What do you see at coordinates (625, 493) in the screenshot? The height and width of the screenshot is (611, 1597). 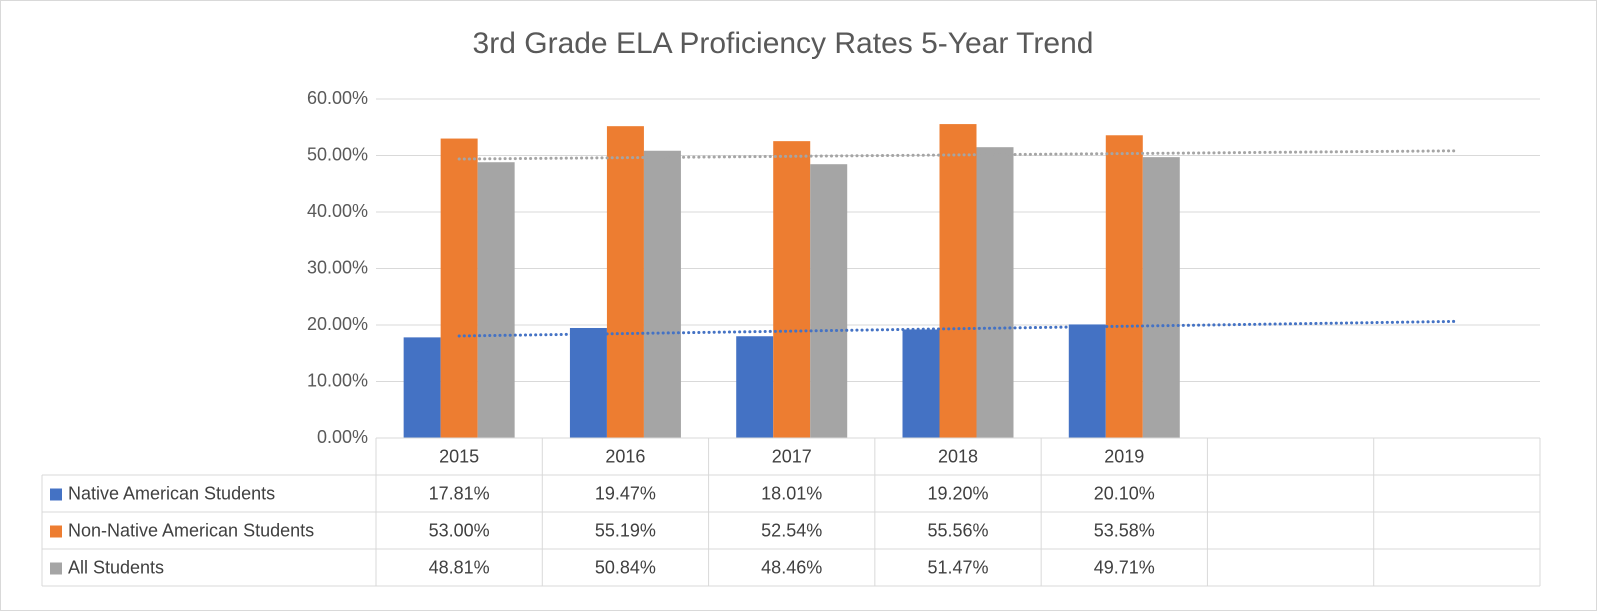 I see `data-label: 19.47%` at bounding box center [625, 493].